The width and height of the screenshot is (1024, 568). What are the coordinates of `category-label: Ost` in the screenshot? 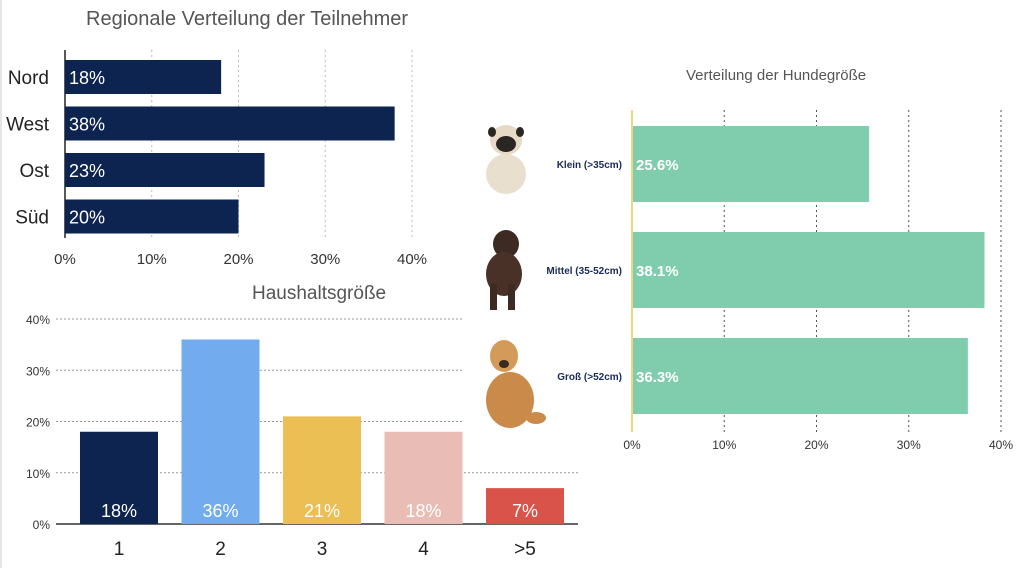 It's located at (34, 171).